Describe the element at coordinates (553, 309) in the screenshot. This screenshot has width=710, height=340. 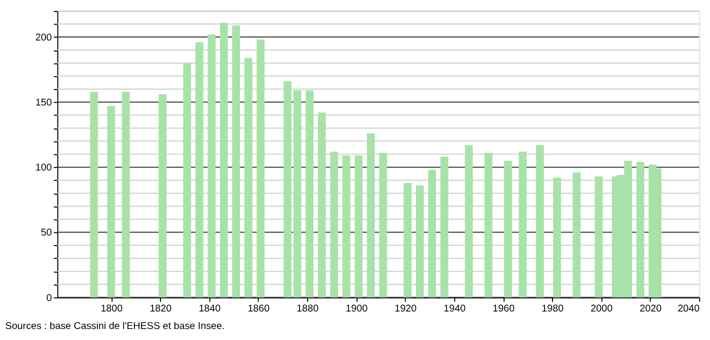
I see `x-tick-label: 1980` at that location.